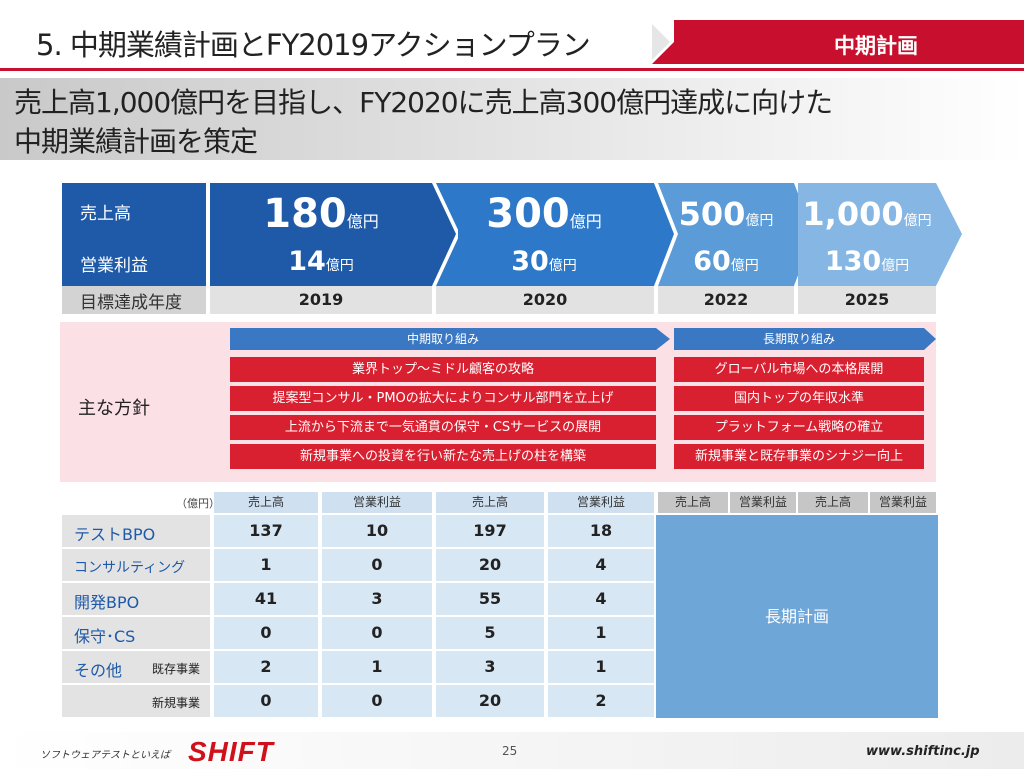  What do you see at coordinates (544, 261) in the screenshot?
I see `target-profit: 30億円` at bounding box center [544, 261].